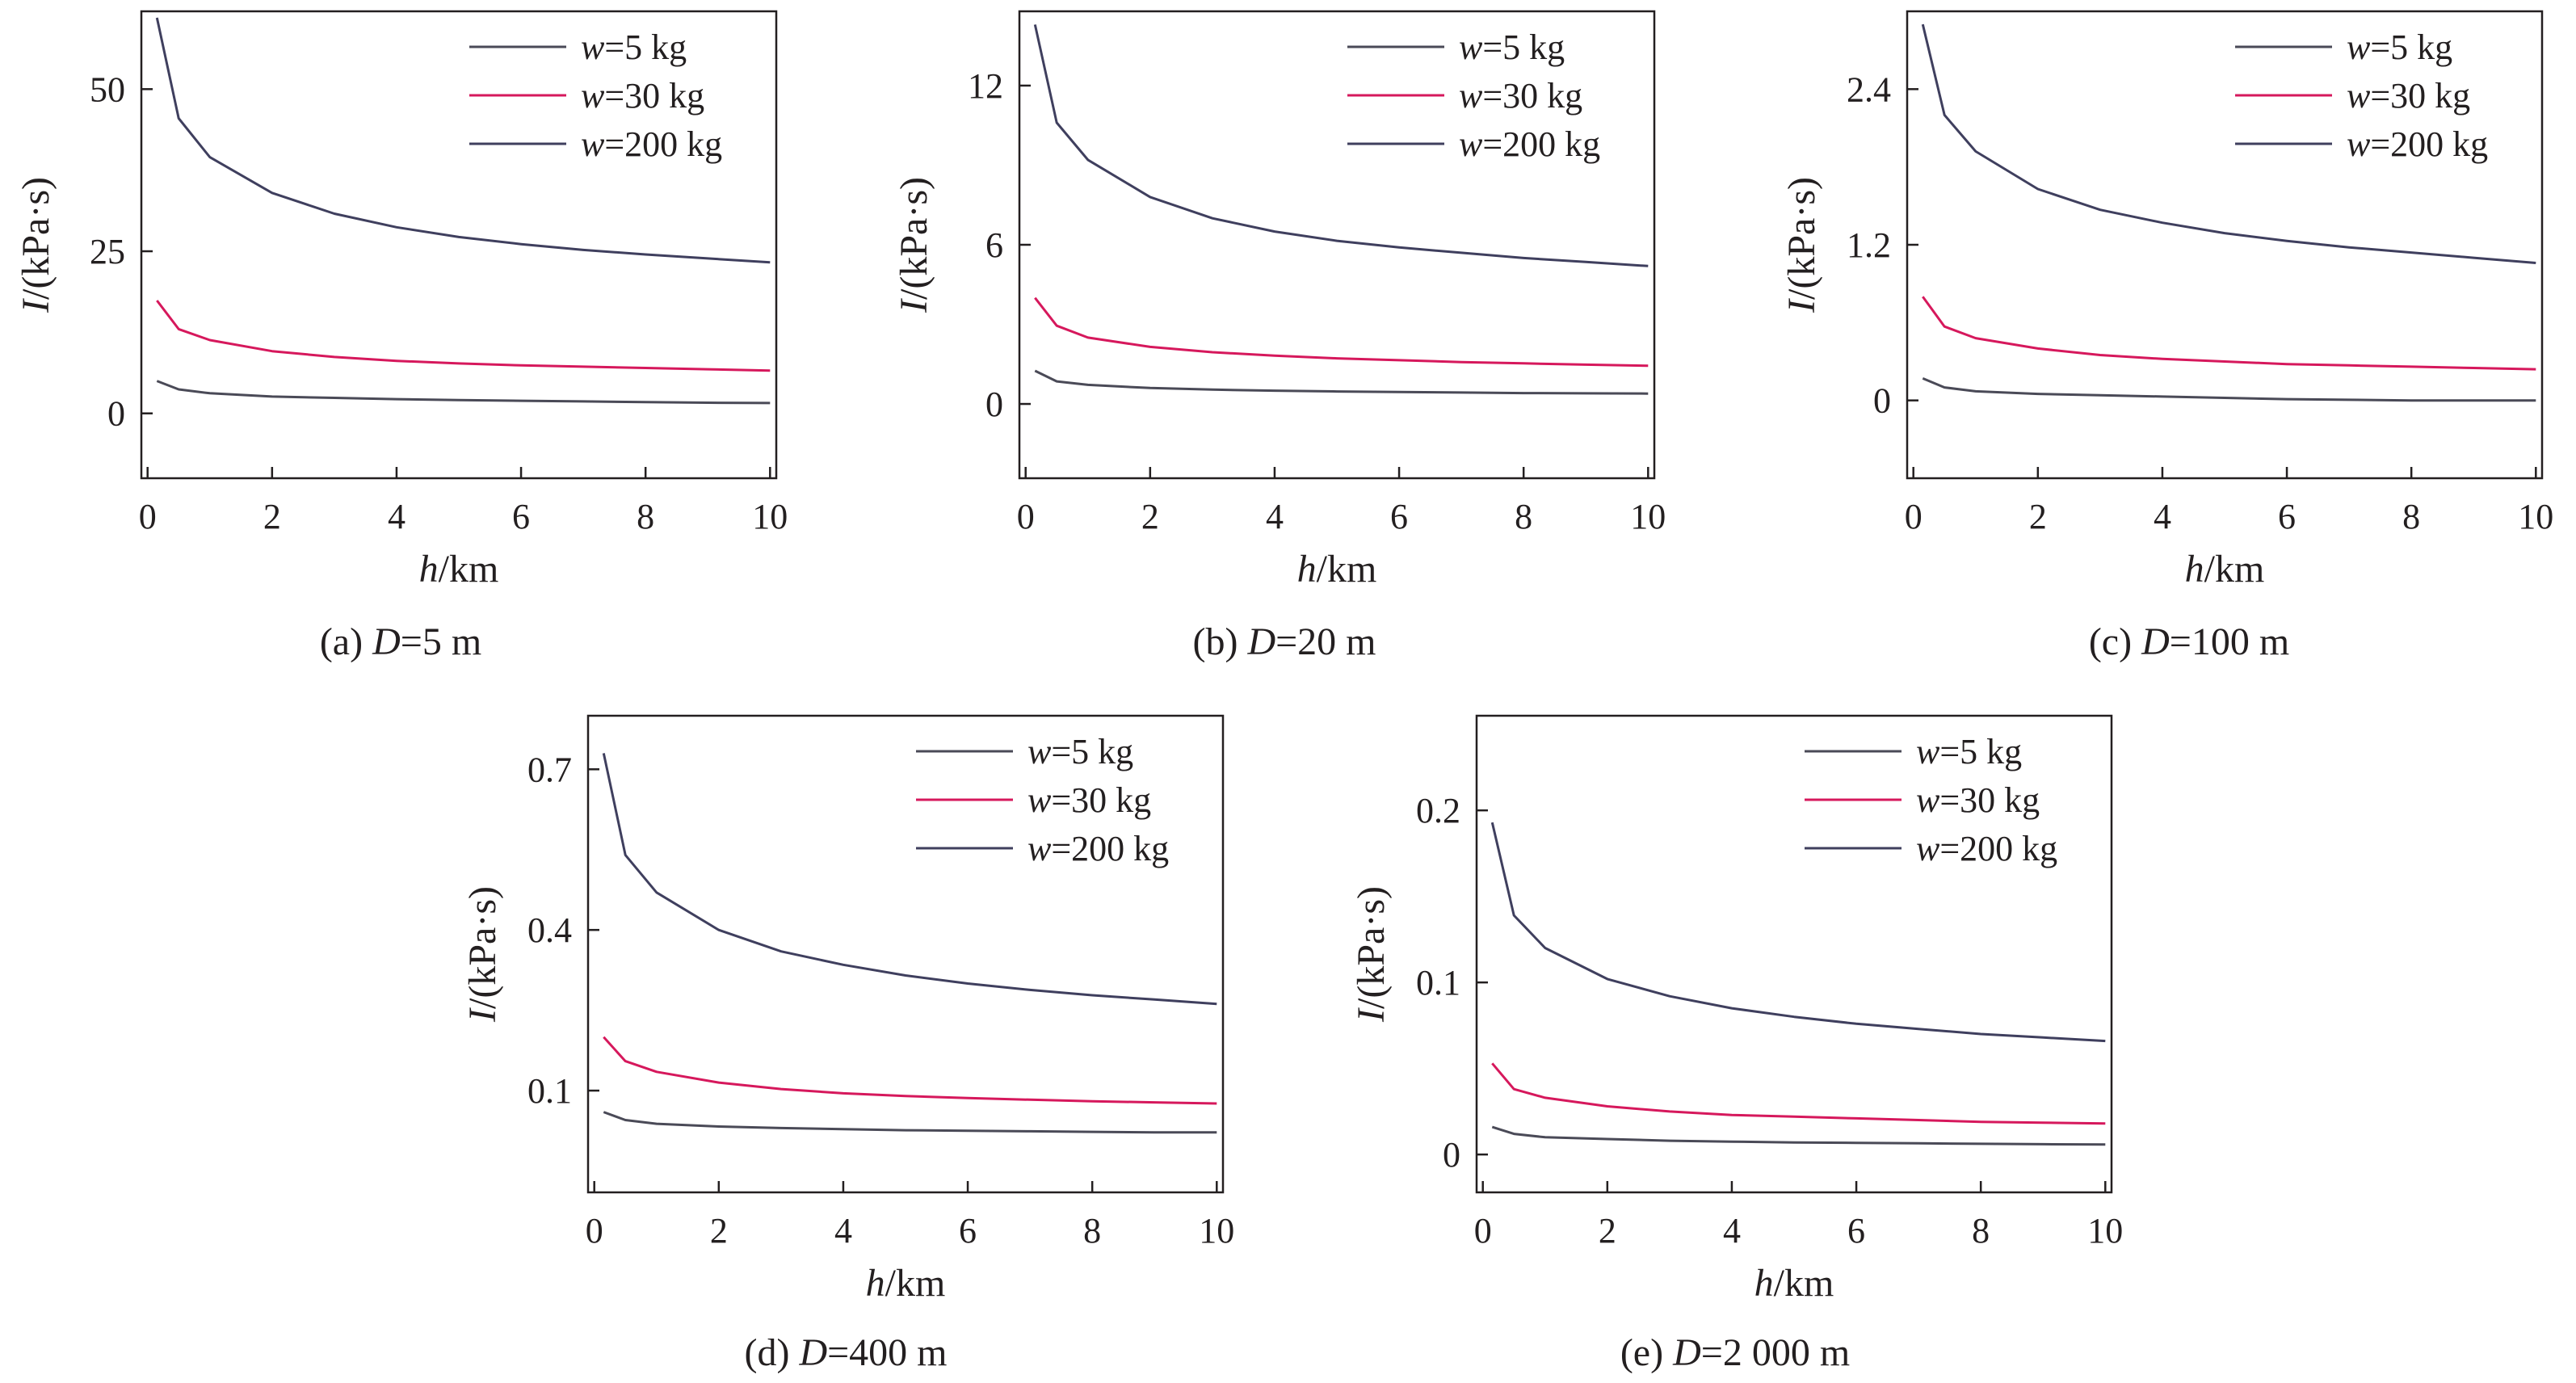 The height and width of the screenshot is (1383, 2576). I want to click on y-tick-label: 0.7, so click(549, 770).